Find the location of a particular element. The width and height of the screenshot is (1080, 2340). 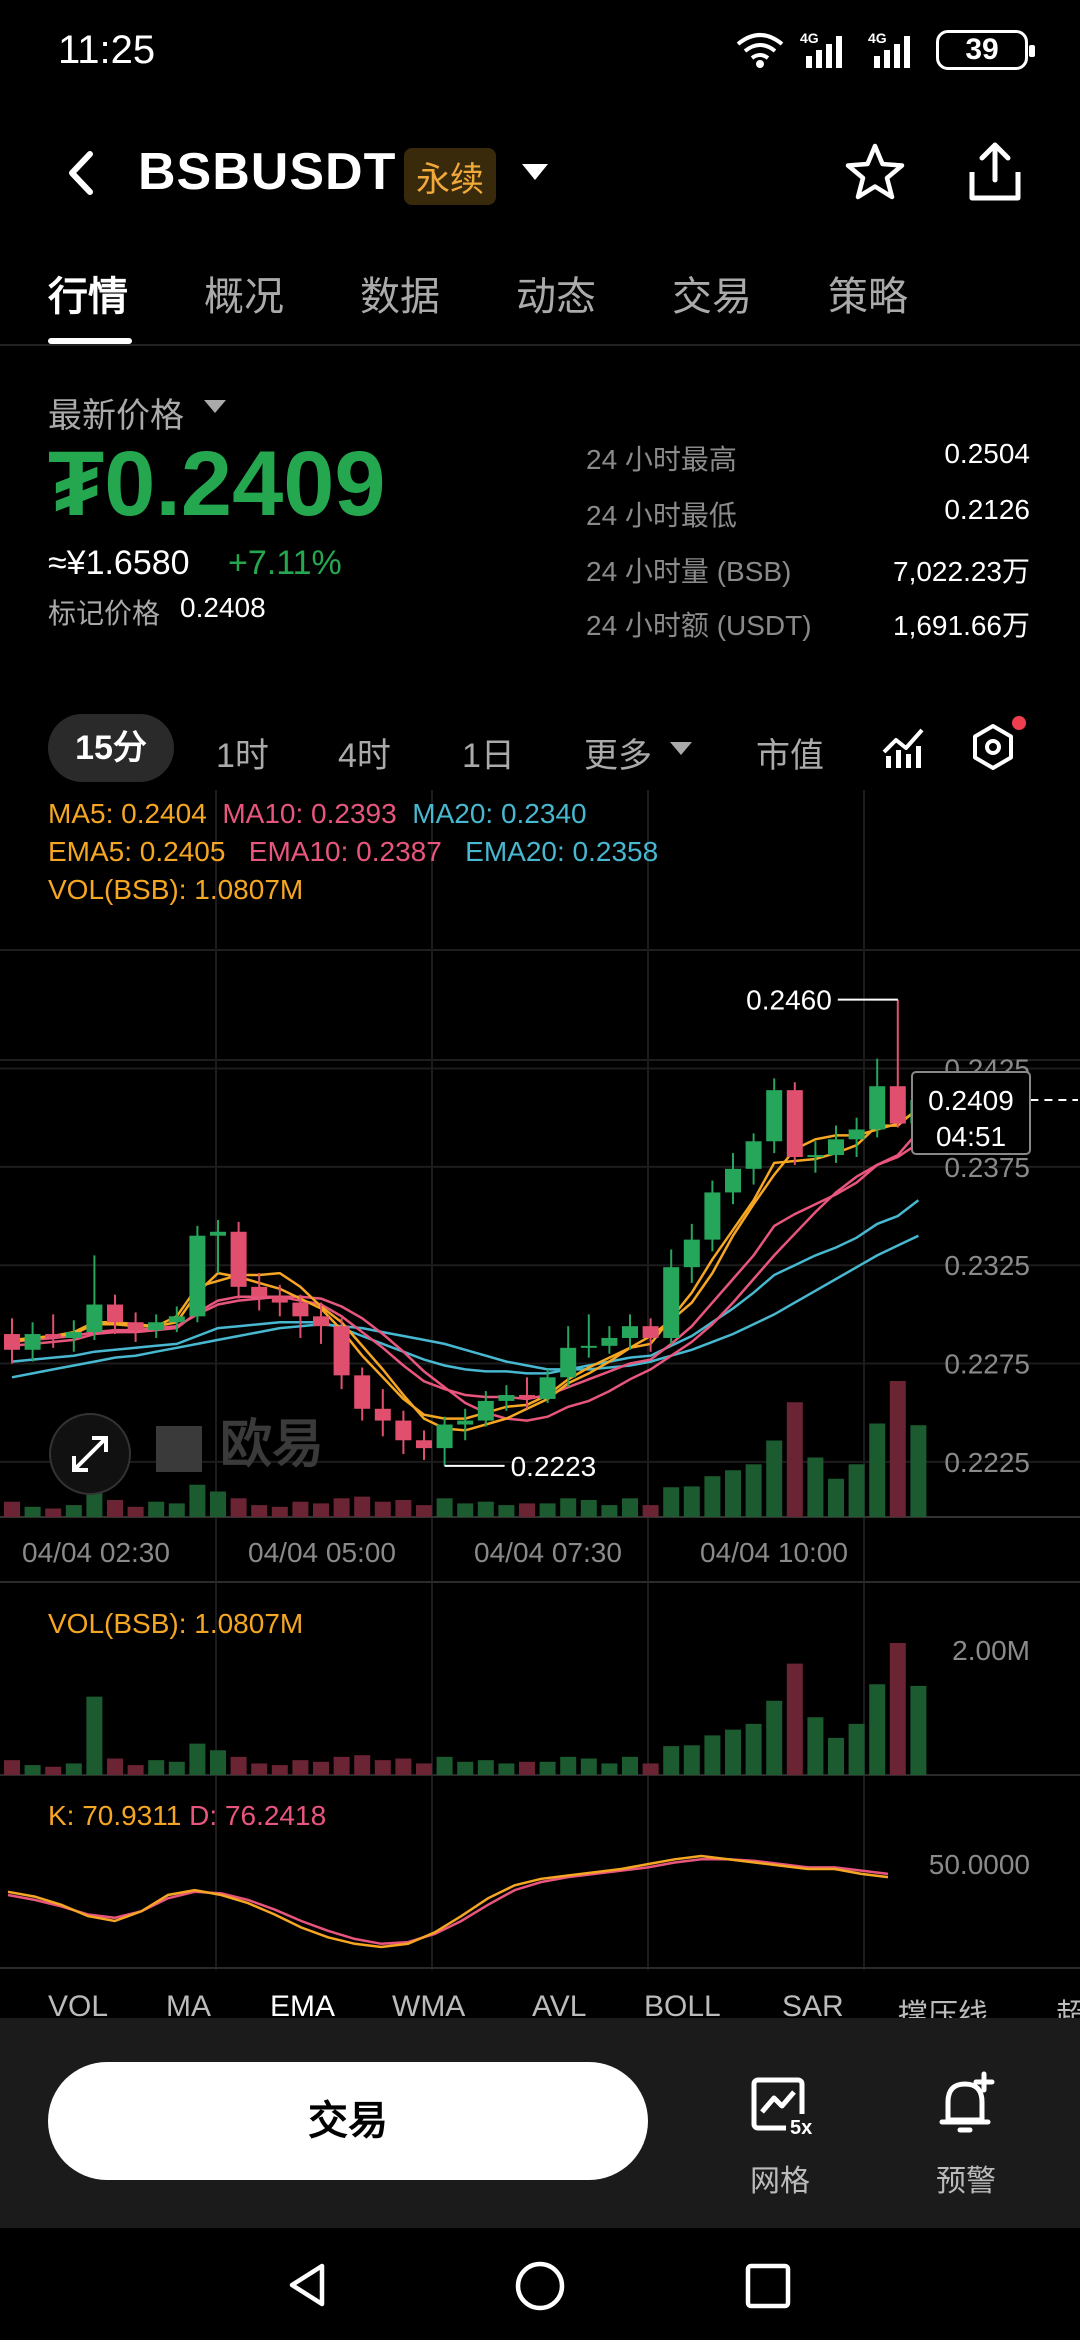

alert-label: 预警 is located at coordinates (966, 2181).